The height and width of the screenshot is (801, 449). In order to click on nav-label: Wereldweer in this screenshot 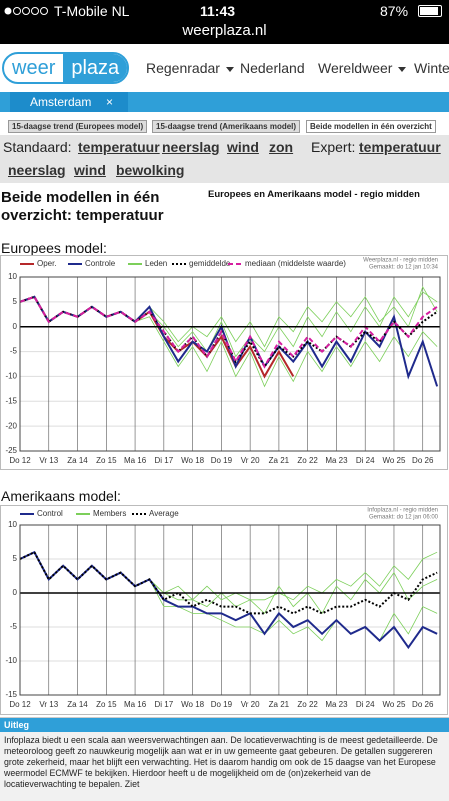, I will do `click(355, 68)`.